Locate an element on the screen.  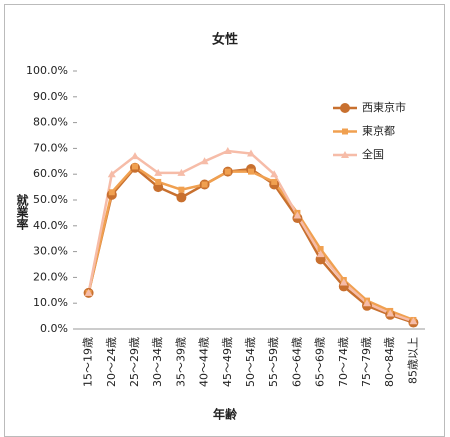
legend-label: 東京都 is located at coordinates (378, 131).